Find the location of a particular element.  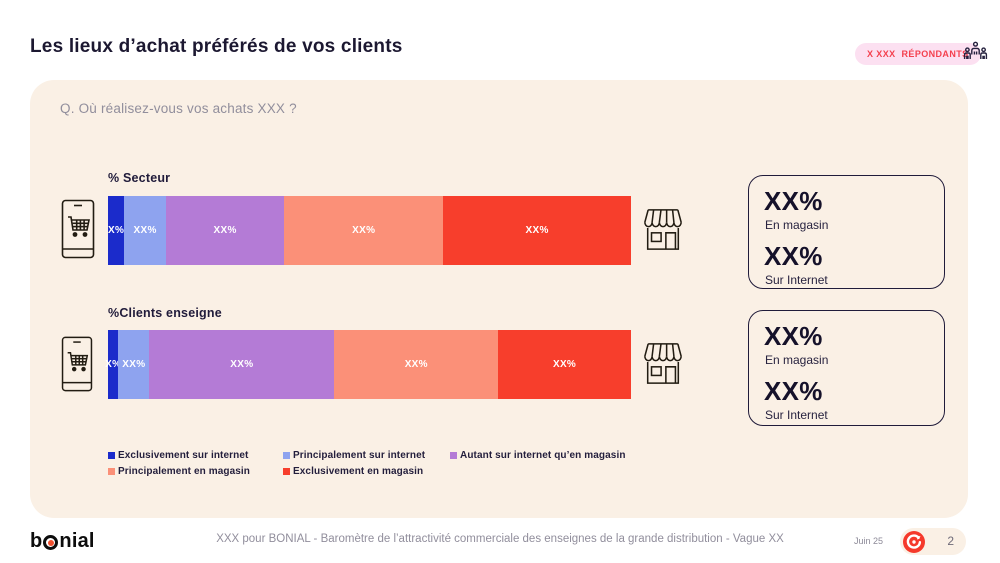

legend-item: Autant sur internet qu’en magasin is located at coordinates (538, 455).